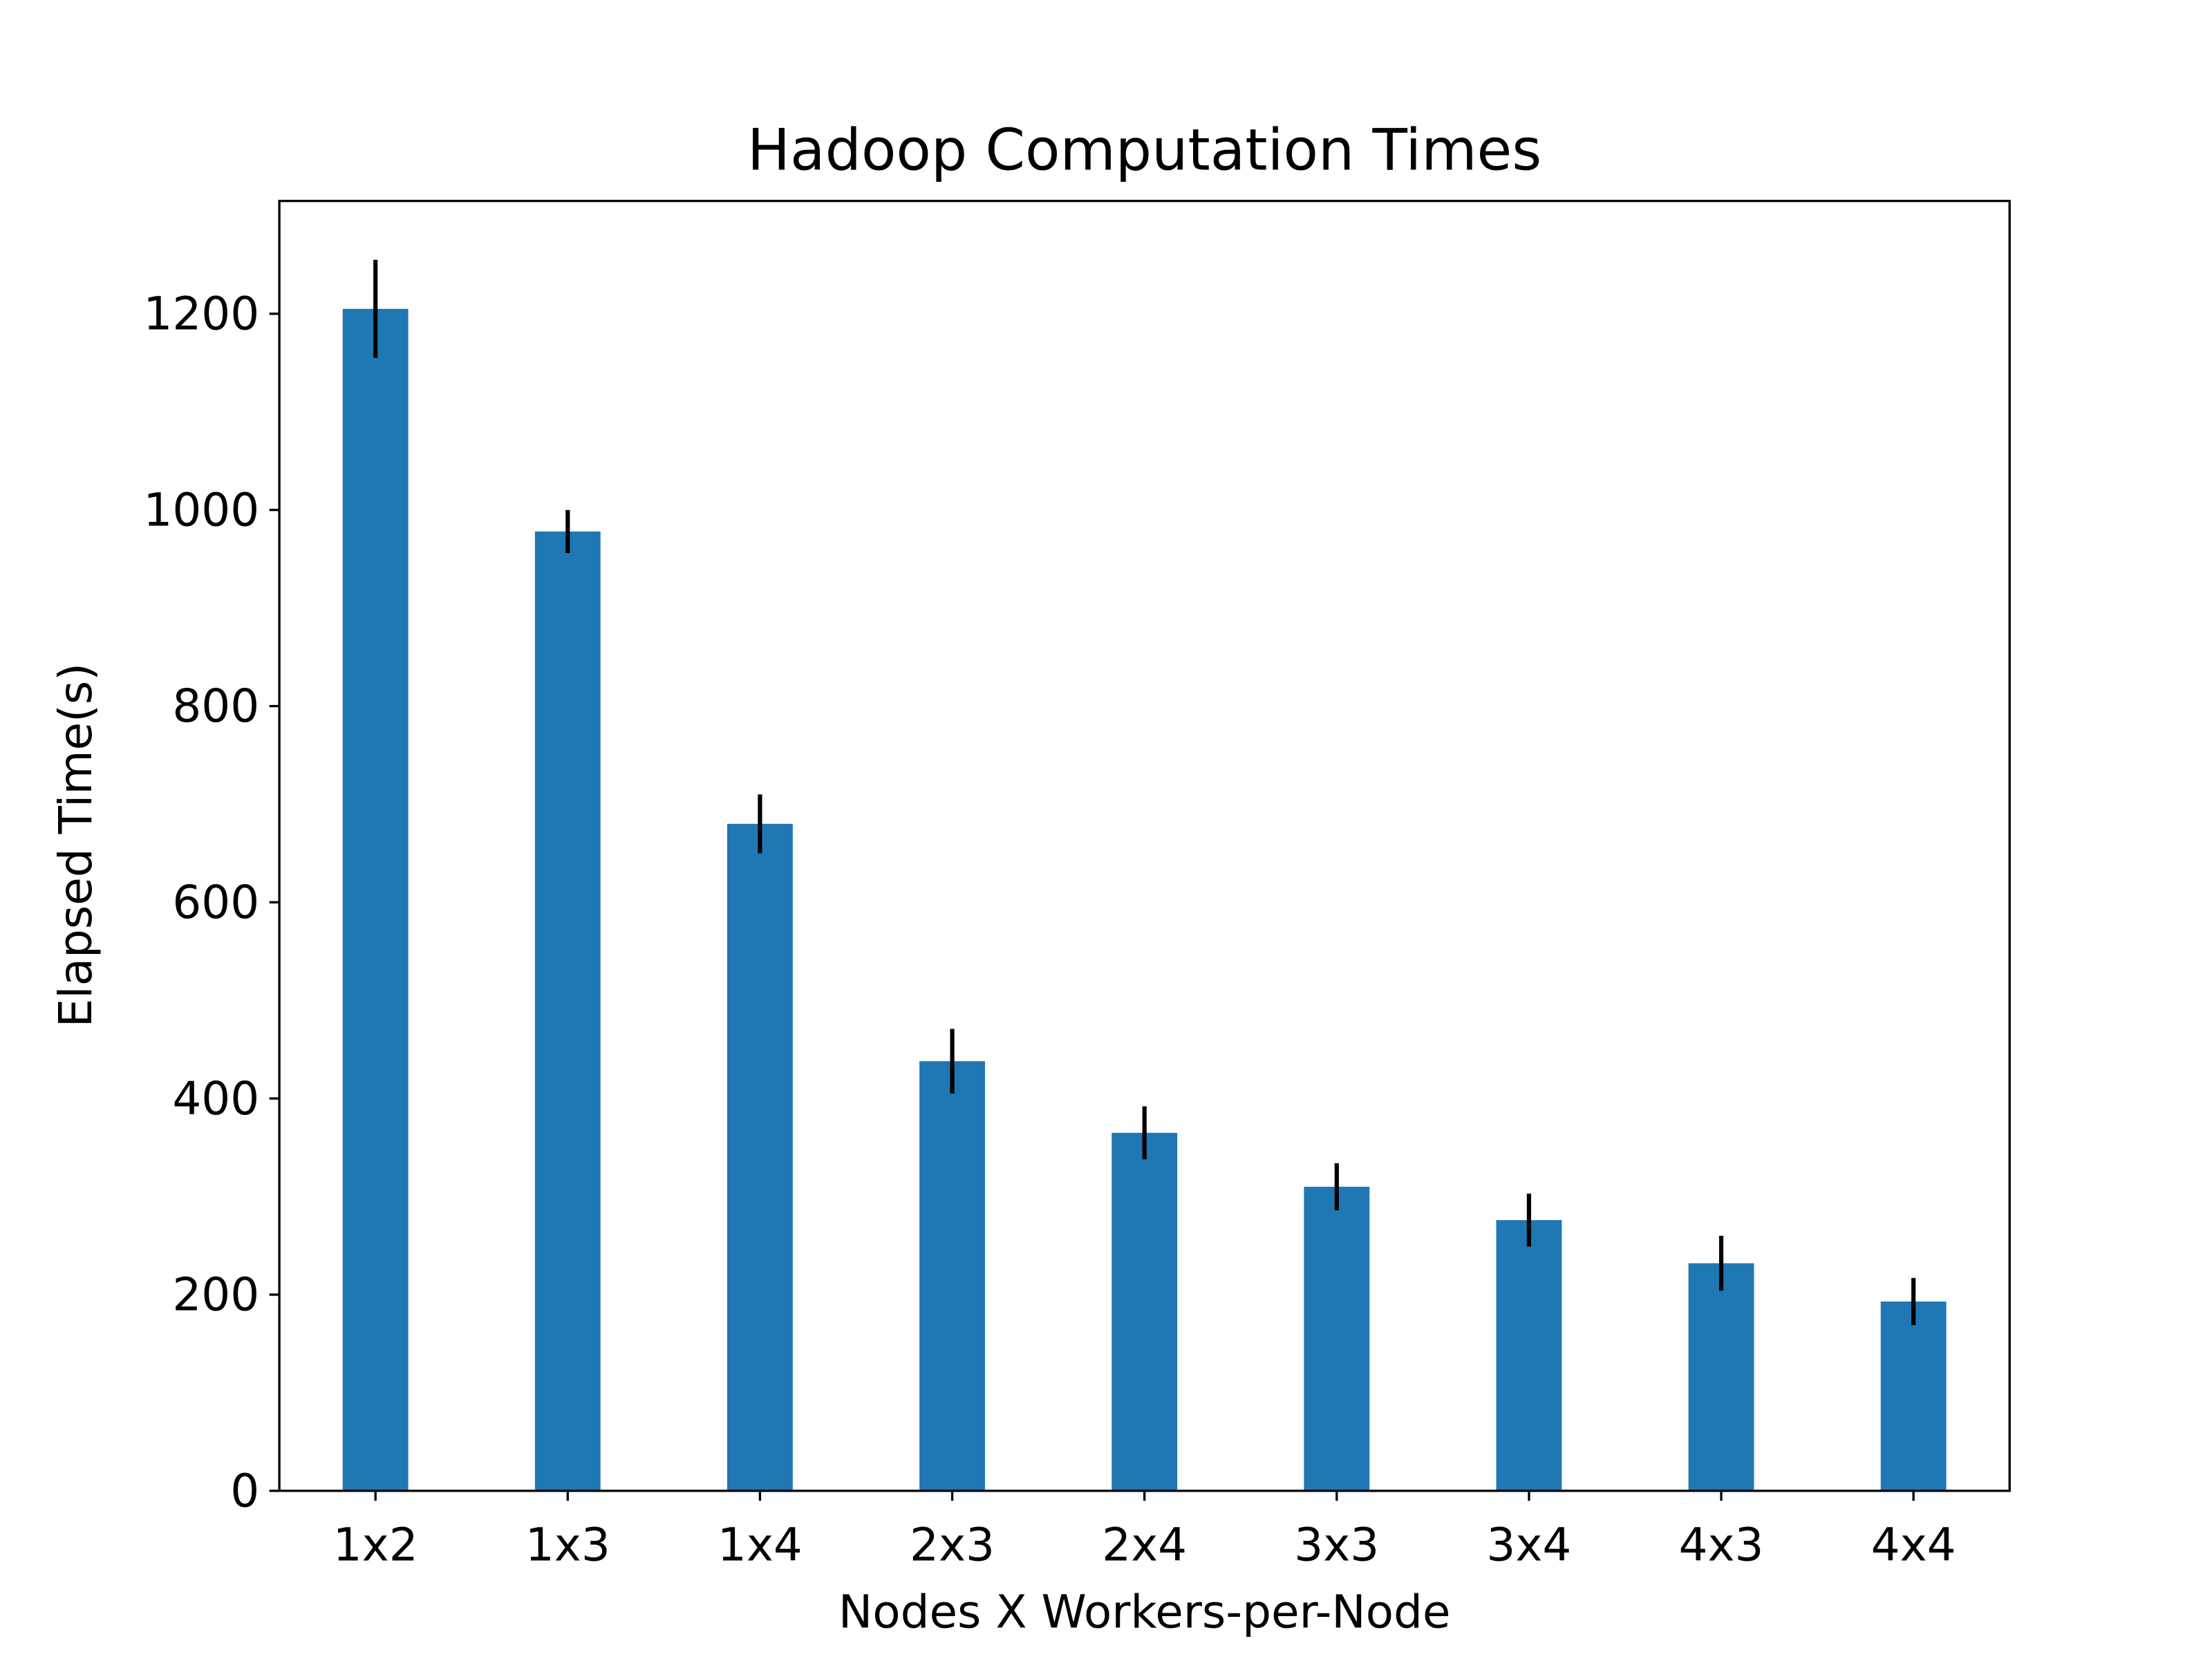 The height and width of the screenshot is (1659, 2212). Describe the element at coordinates (953, 1545) in the screenshot. I see `x-tick-label-2x3: 2x3` at that location.